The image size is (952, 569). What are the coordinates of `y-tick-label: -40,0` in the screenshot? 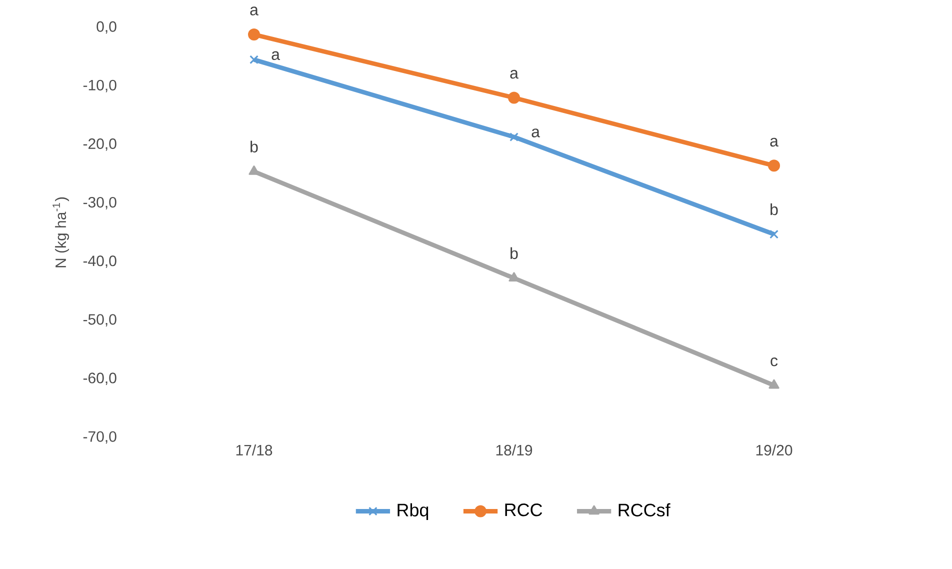 It's located at (99, 261).